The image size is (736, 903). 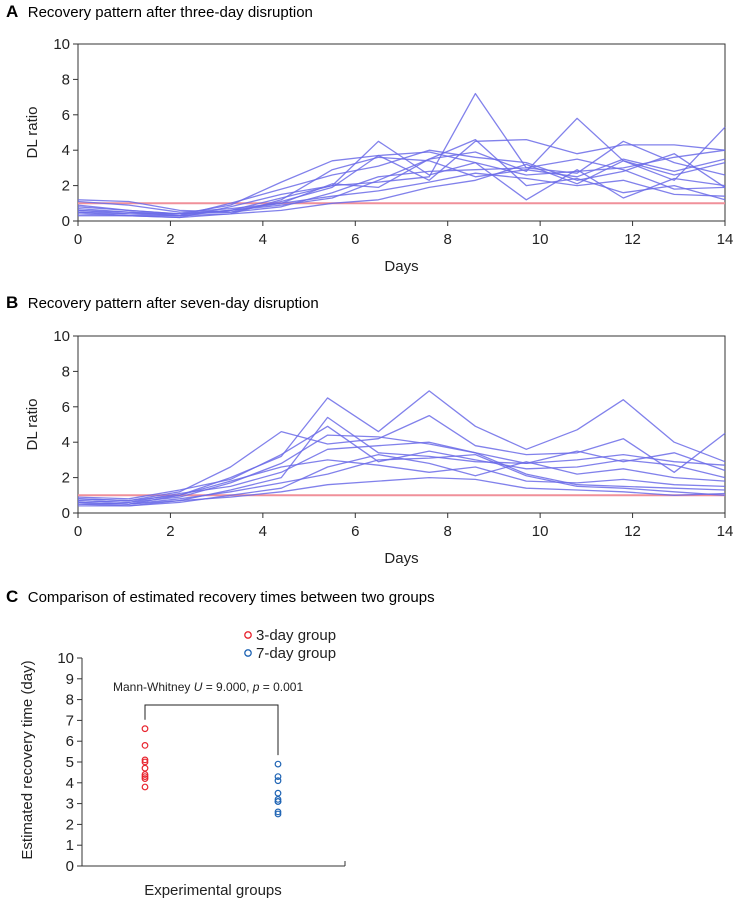 What do you see at coordinates (296, 635) in the screenshot?
I see `legend-label-3-day: 3-day group` at bounding box center [296, 635].